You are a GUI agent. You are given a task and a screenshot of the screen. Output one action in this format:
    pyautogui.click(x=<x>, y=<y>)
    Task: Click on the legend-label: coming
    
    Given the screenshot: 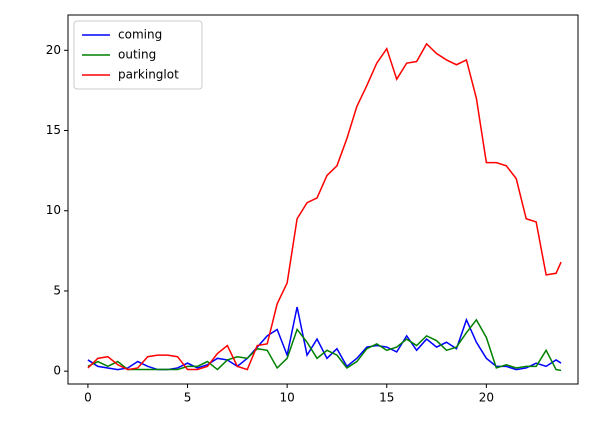 What is the action you would take?
    pyautogui.click(x=140, y=35)
    